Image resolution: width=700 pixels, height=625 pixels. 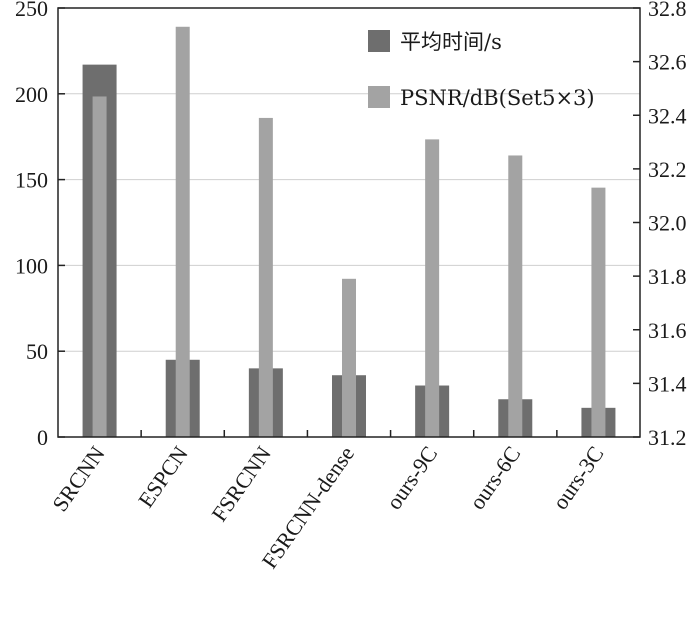 What do you see at coordinates (411, 478) in the screenshot?
I see `category-label: ours-9C` at bounding box center [411, 478].